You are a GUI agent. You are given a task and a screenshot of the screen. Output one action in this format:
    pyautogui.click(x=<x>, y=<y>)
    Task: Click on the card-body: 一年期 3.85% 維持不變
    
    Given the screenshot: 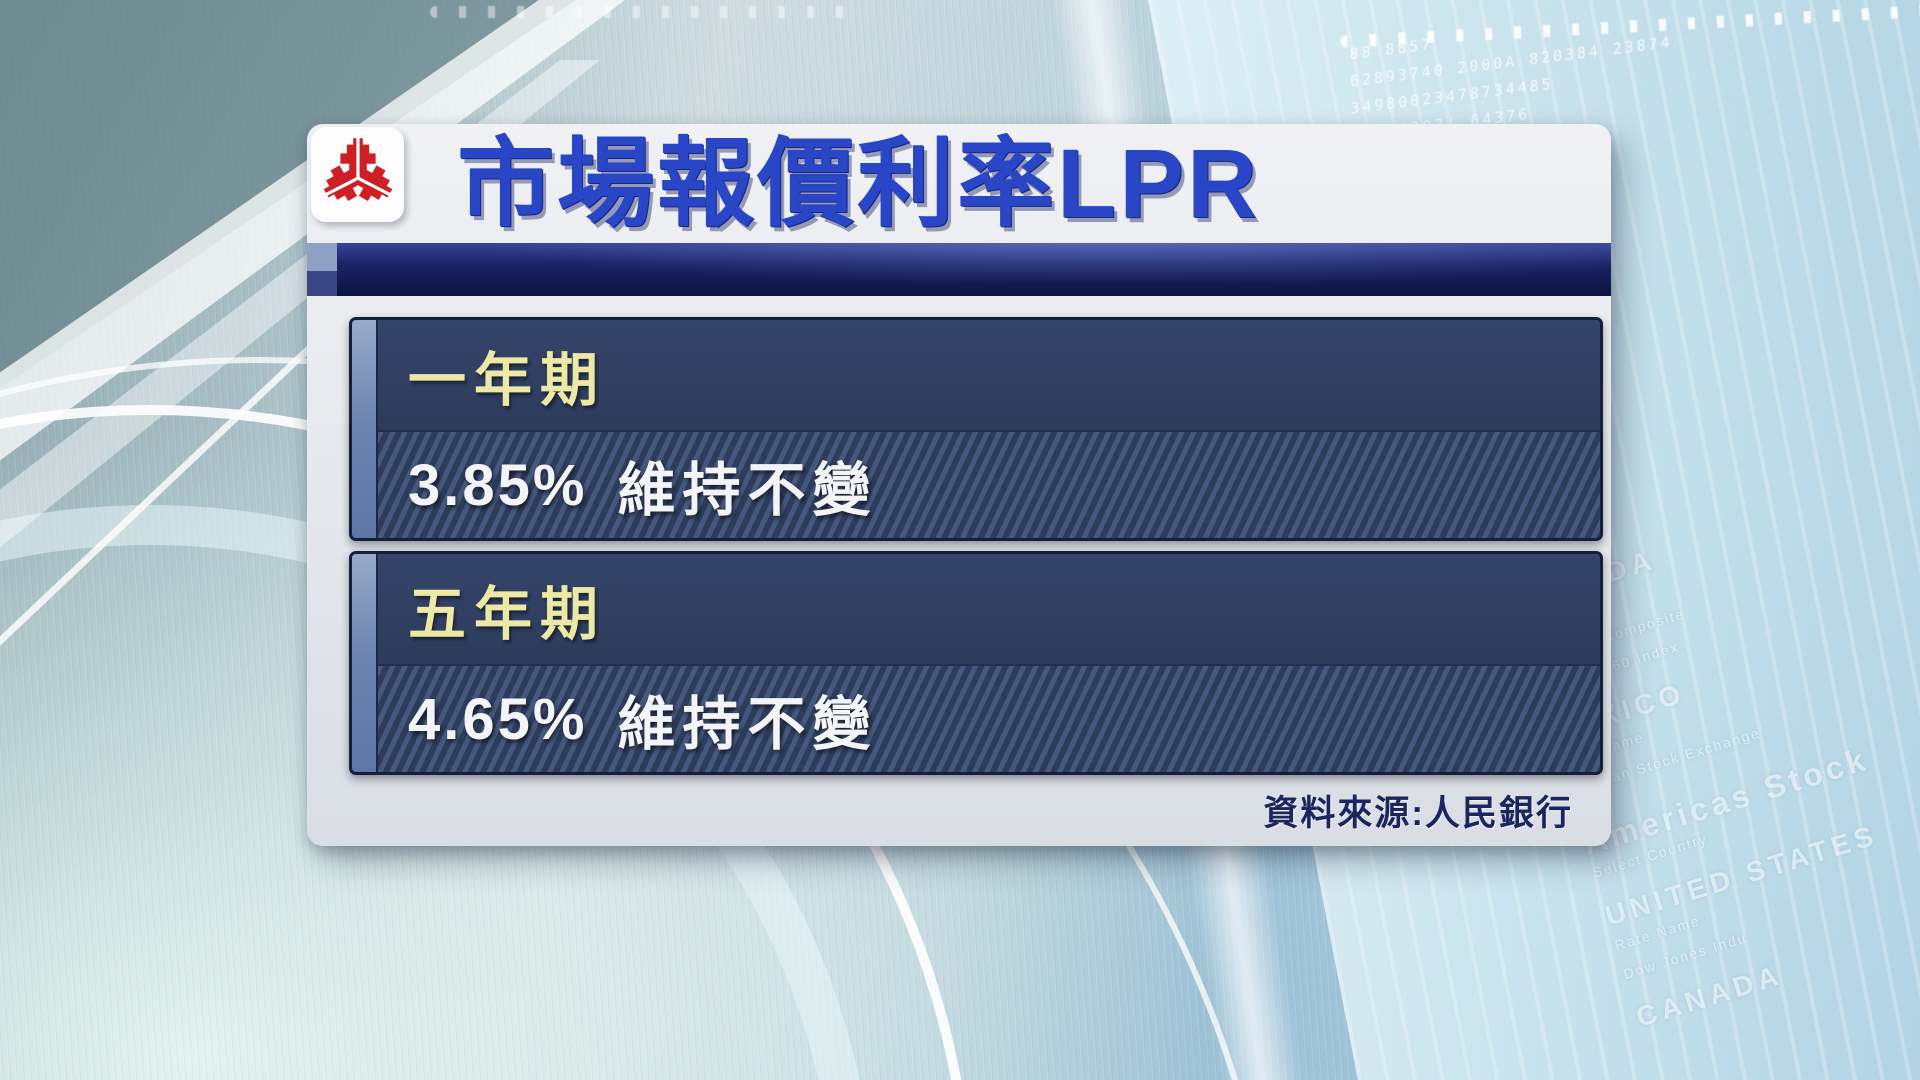 What is the action you would take?
    pyautogui.click(x=989, y=429)
    